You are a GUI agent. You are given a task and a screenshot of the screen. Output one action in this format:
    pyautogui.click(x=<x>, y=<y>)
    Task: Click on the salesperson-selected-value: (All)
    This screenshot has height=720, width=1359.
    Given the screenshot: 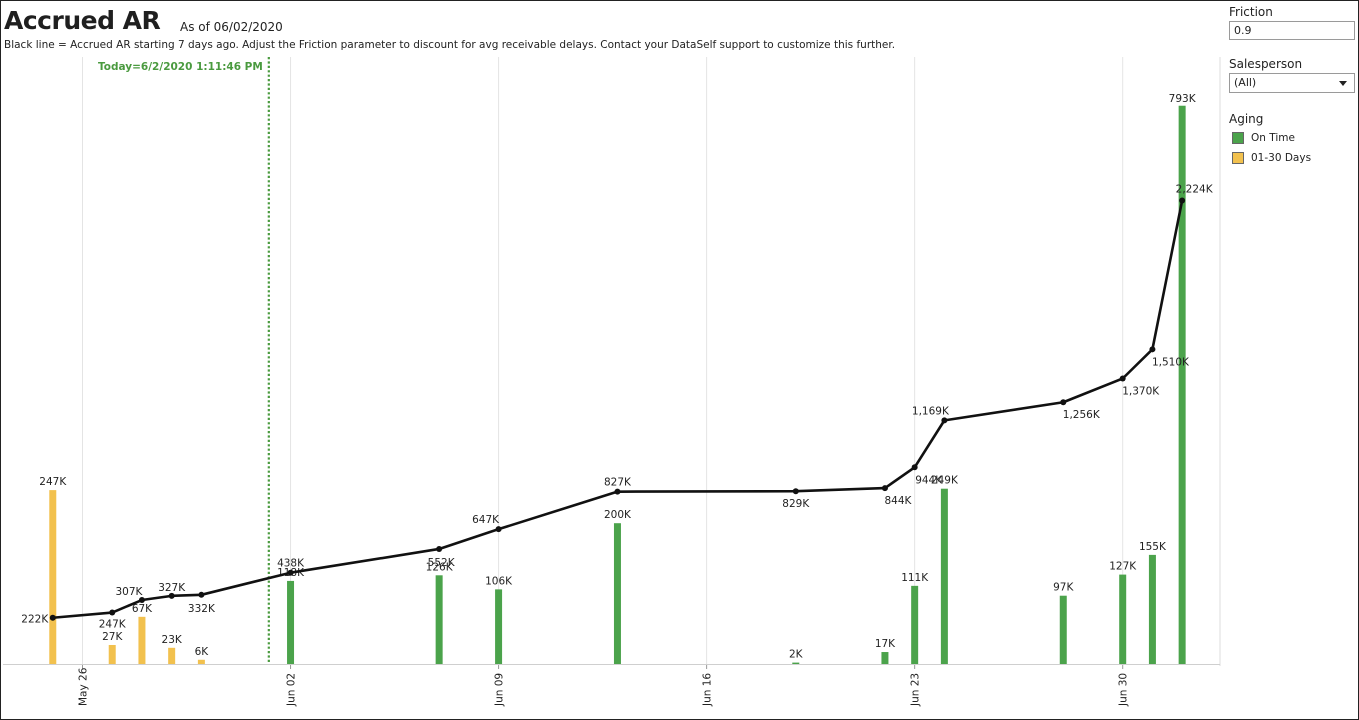 What is the action you would take?
    pyautogui.click(x=1245, y=82)
    